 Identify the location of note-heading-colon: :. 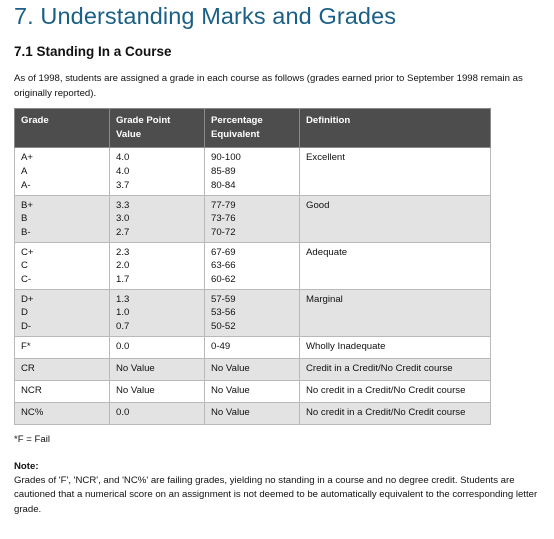
(37, 466).